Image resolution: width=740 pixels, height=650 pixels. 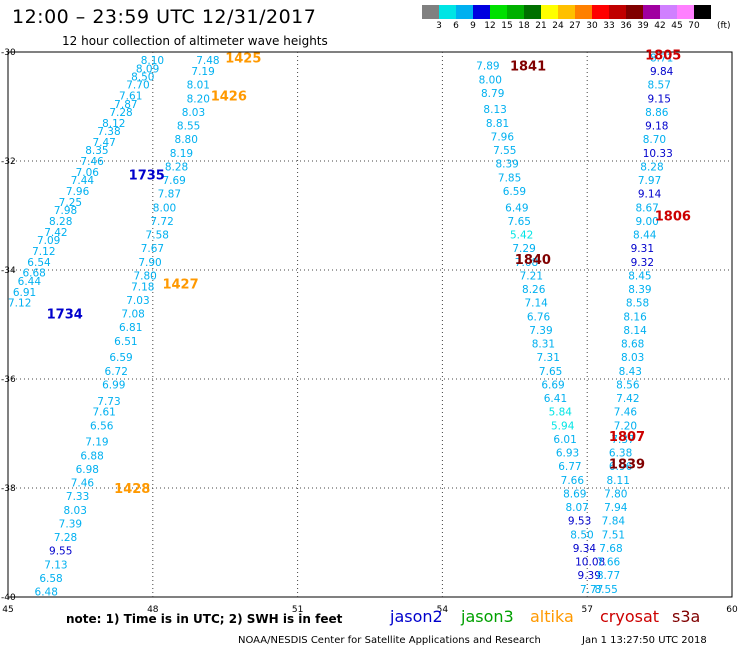 What do you see at coordinates (487, 67) in the screenshot?
I see `wave-height-point: 7.89` at bounding box center [487, 67].